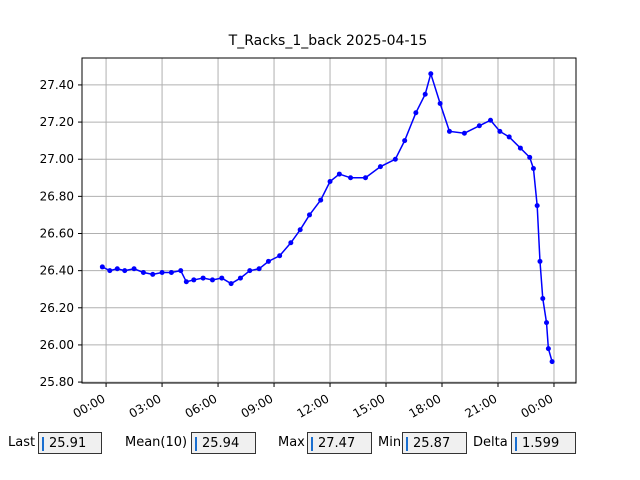  What do you see at coordinates (57, 345) in the screenshot?
I see `y-tick-label: 26.00` at bounding box center [57, 345].